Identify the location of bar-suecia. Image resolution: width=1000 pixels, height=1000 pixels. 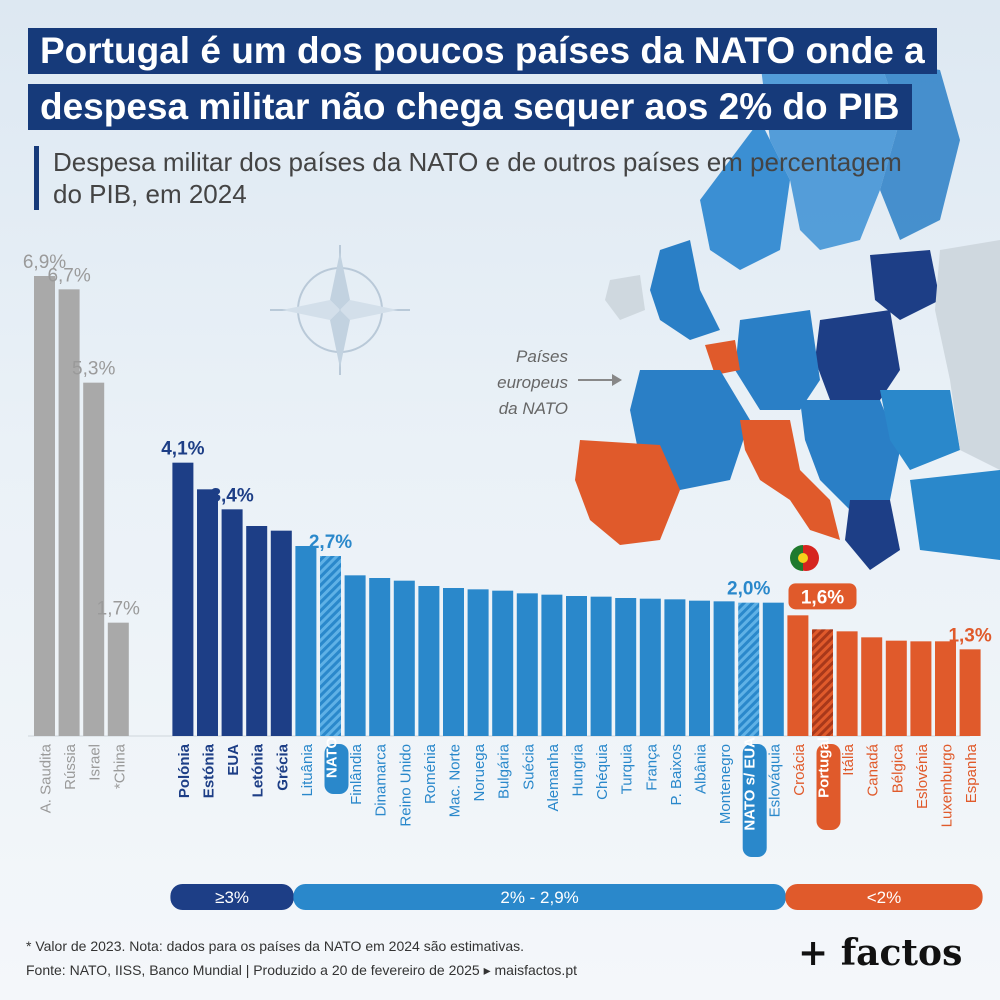
(527, 664).